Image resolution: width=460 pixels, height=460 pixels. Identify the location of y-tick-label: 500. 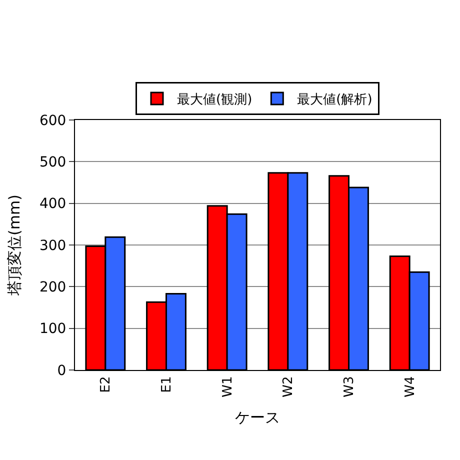
(52, 162).